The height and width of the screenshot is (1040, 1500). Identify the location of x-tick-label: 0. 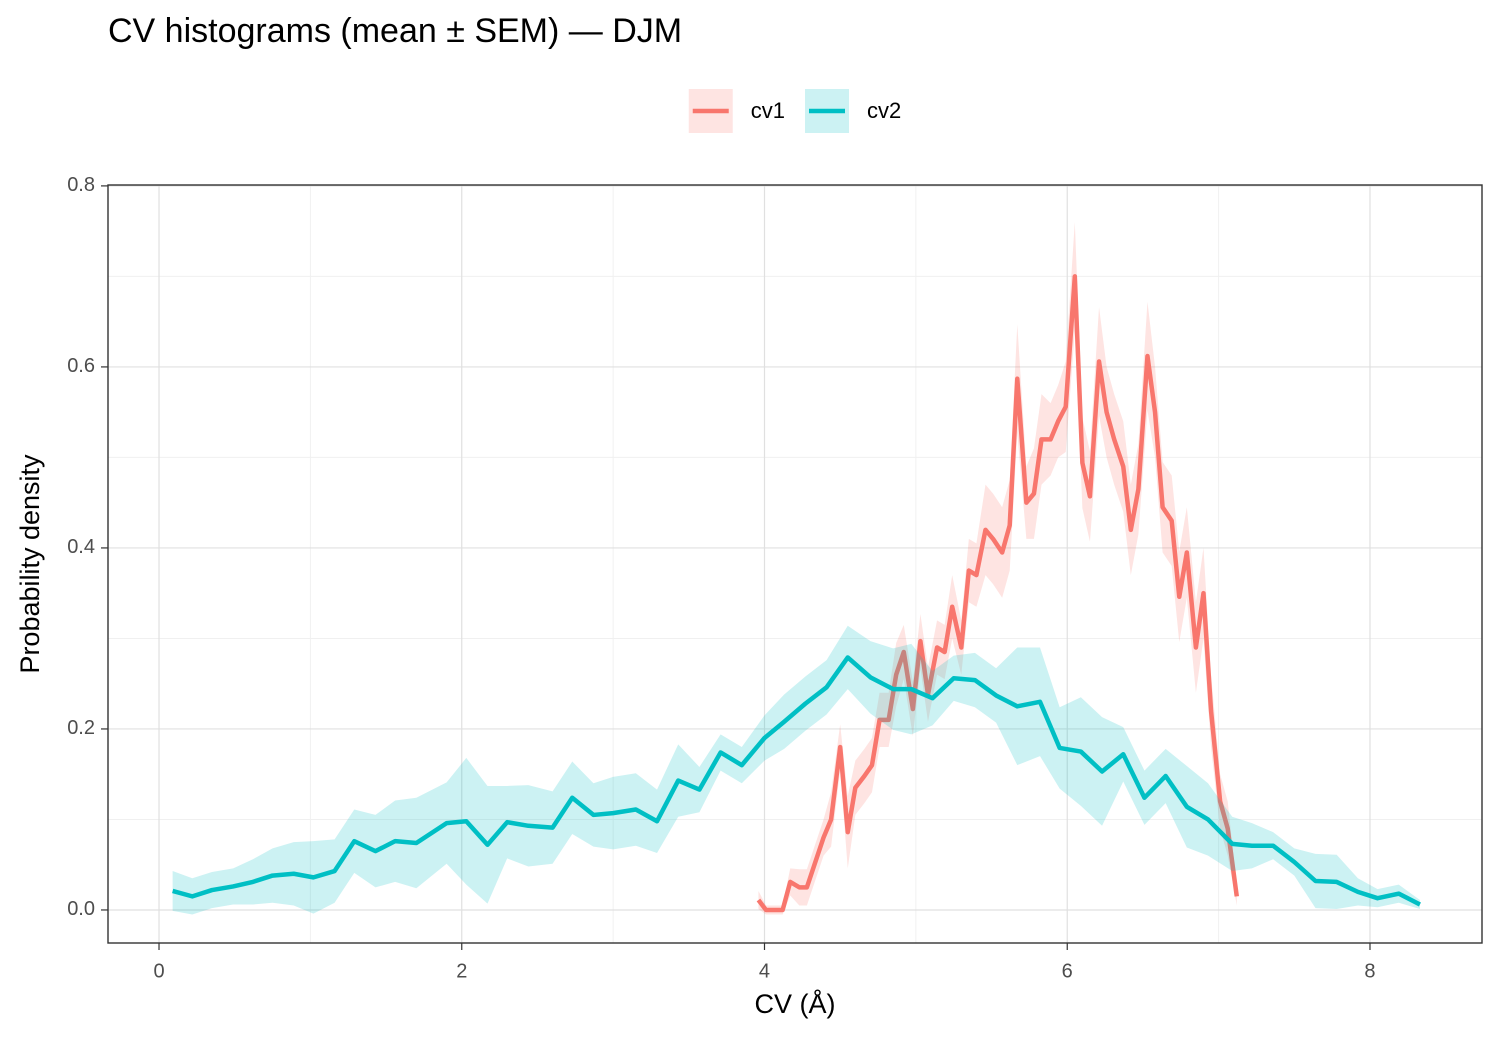
(158, 971).